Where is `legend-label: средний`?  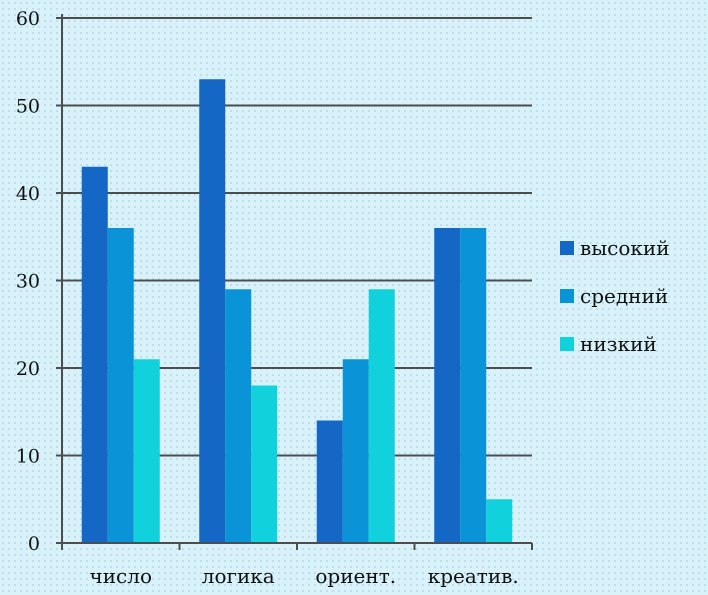 legend-label: средний is located at coordinates (624, 296).